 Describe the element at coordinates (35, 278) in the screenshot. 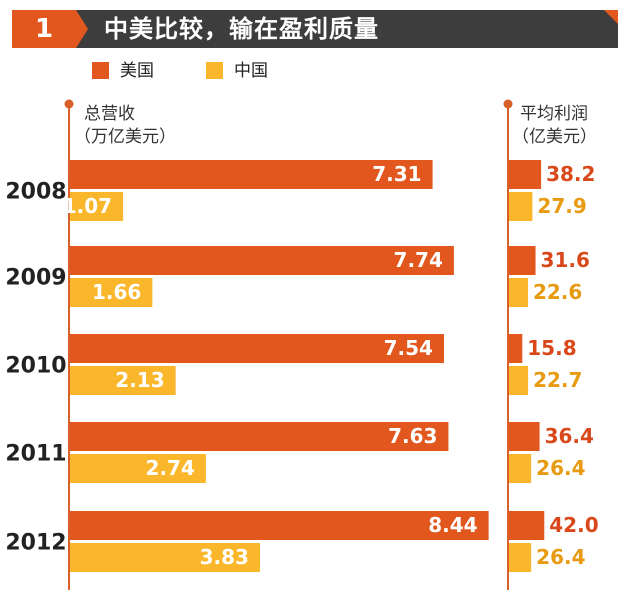

I see `year-label-2009: 2009` at that location.